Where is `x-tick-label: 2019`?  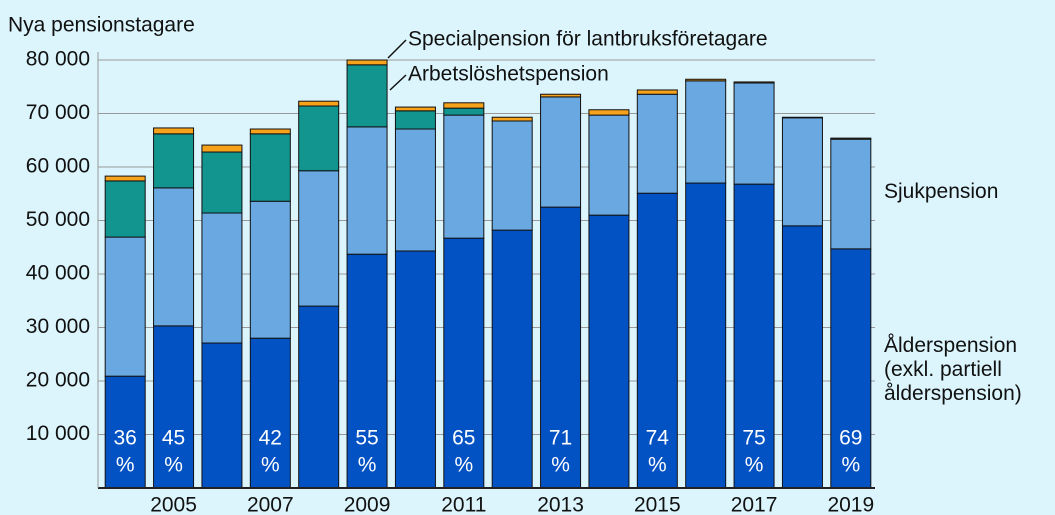
x-tick-label: 2019 is located at coordinates (850, 504).